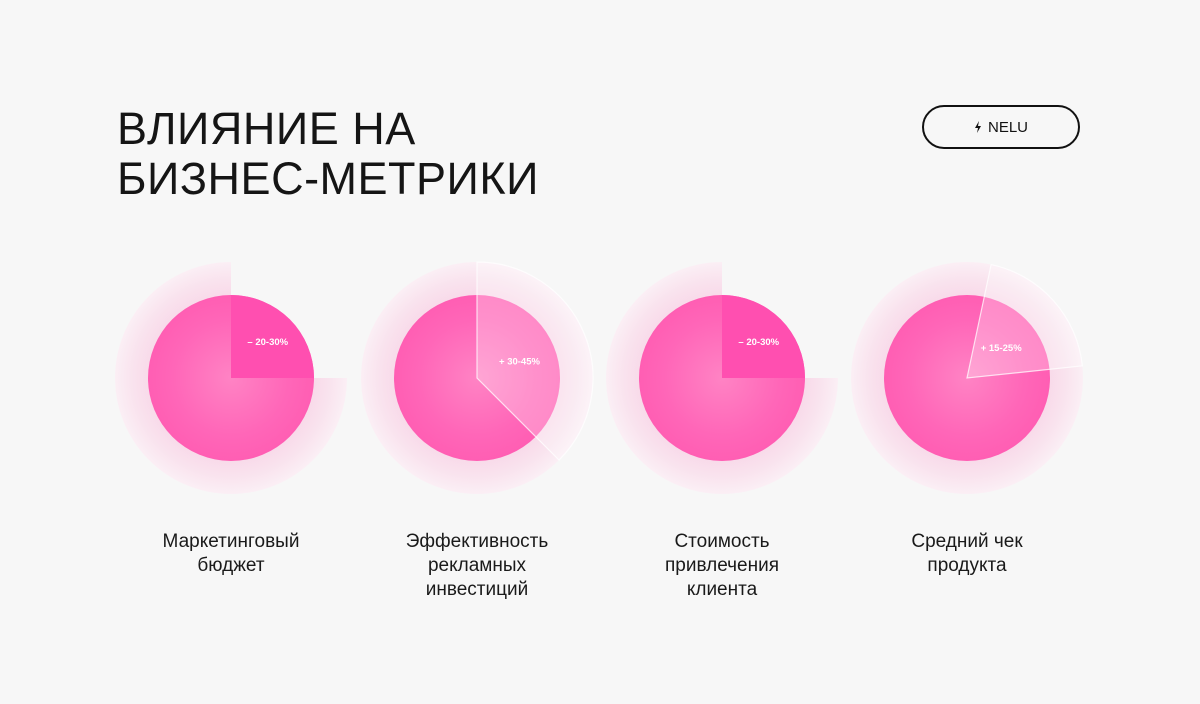  I want to click on metric-label-4: Средний чек продукта, so click(967, 554).